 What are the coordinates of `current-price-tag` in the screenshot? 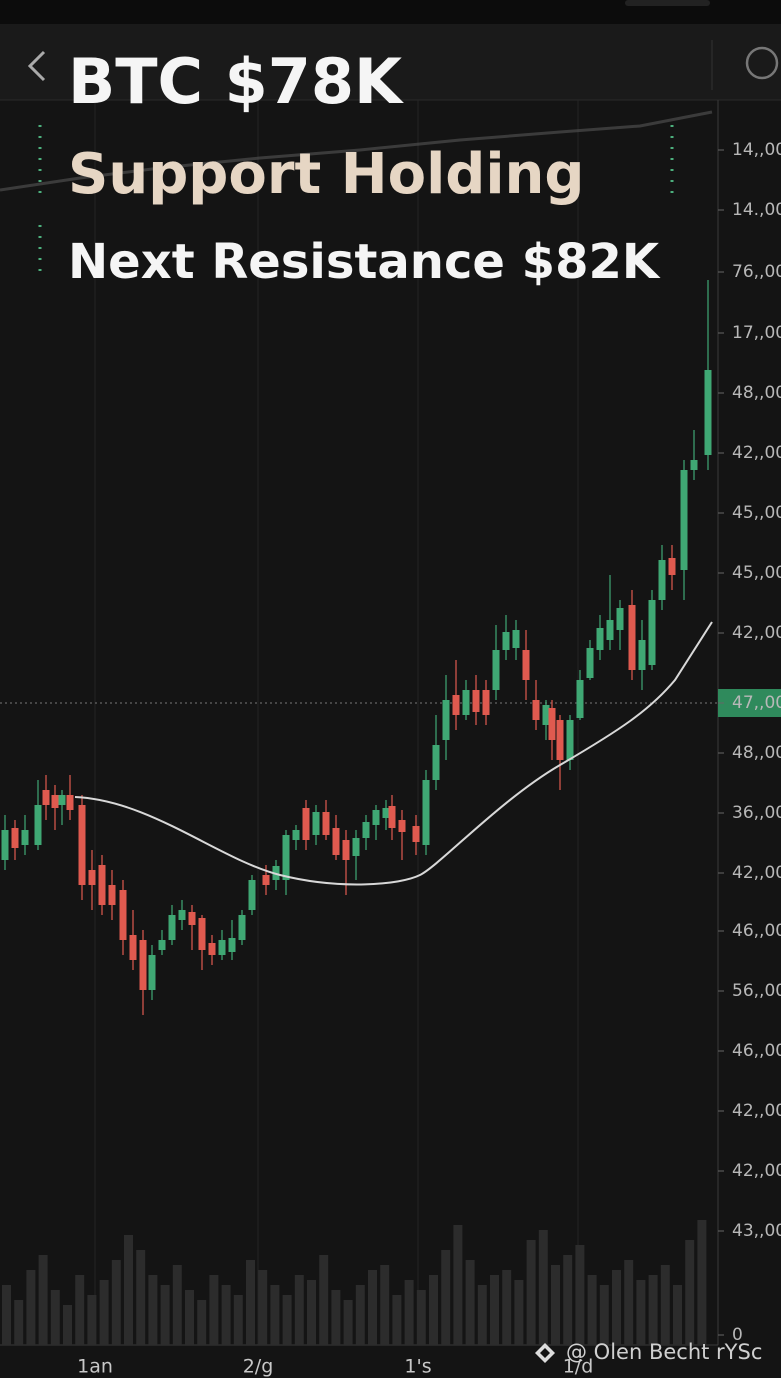 It's located at (749, 703).